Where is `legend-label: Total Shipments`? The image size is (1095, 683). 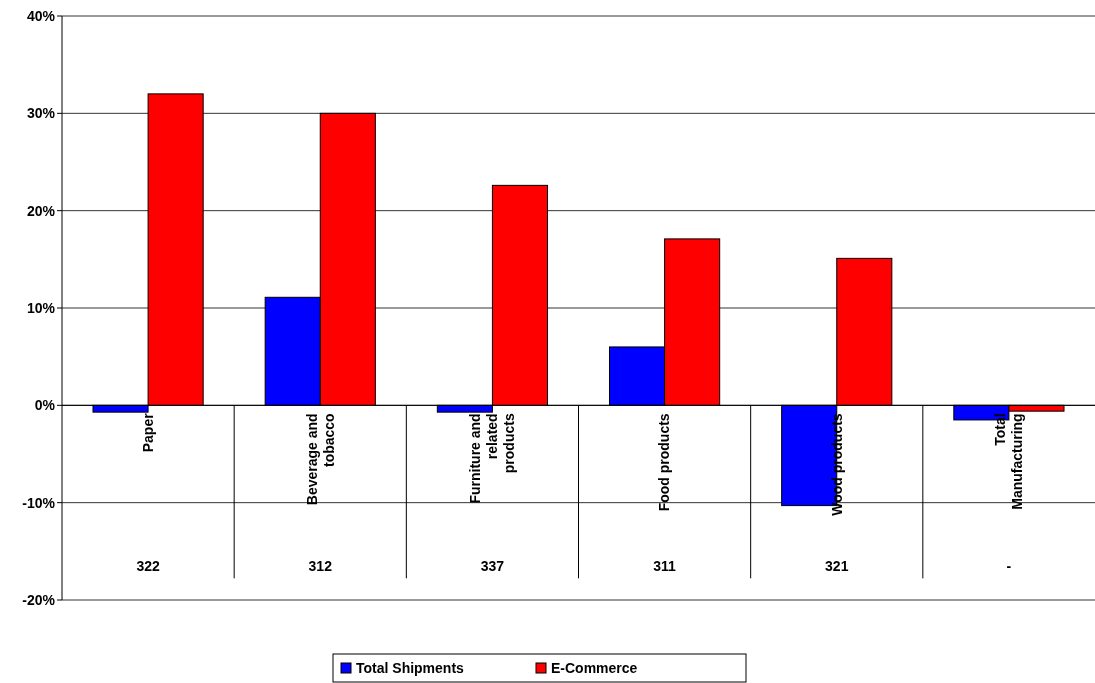 legend-label: Total Shipments is located at coordinates (410, 667).